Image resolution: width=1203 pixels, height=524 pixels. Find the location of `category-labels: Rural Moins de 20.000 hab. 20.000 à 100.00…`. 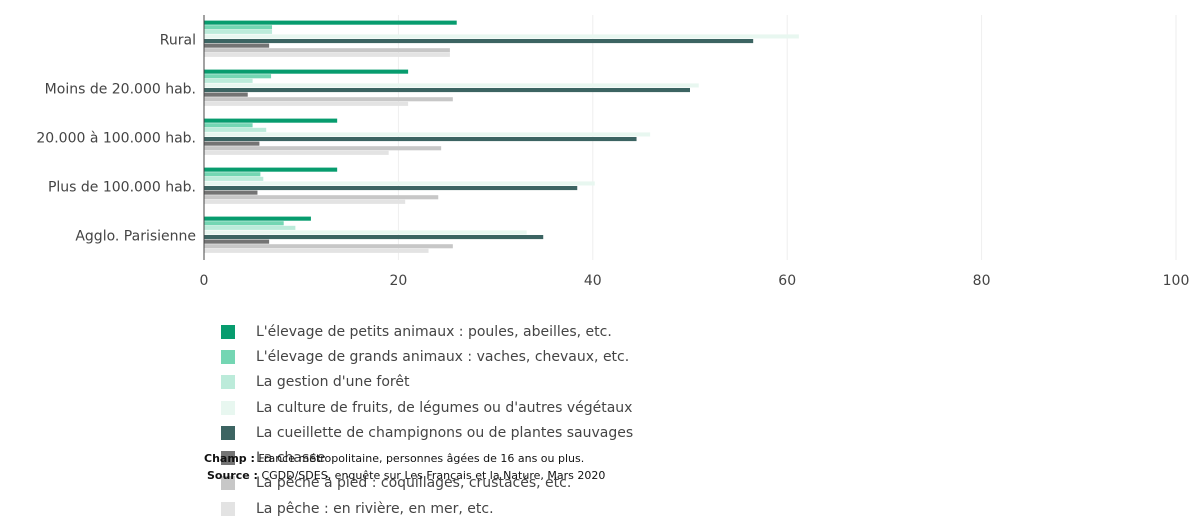

category-labels: Rural Moins de 20.000 hab. 20.000 à 100.00… is located at coordinates (116, 139).